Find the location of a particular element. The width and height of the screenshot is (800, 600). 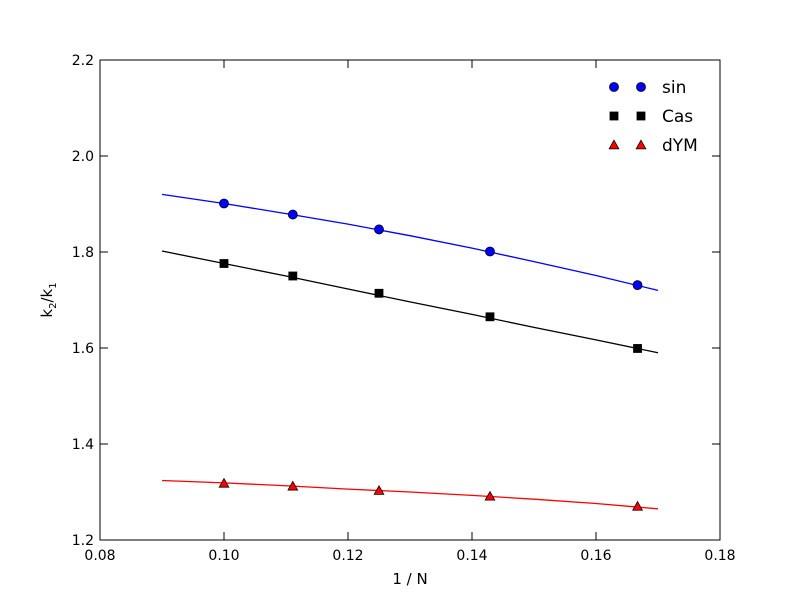

y-tick-label: 1.2 is located at coordinates (83, 541).